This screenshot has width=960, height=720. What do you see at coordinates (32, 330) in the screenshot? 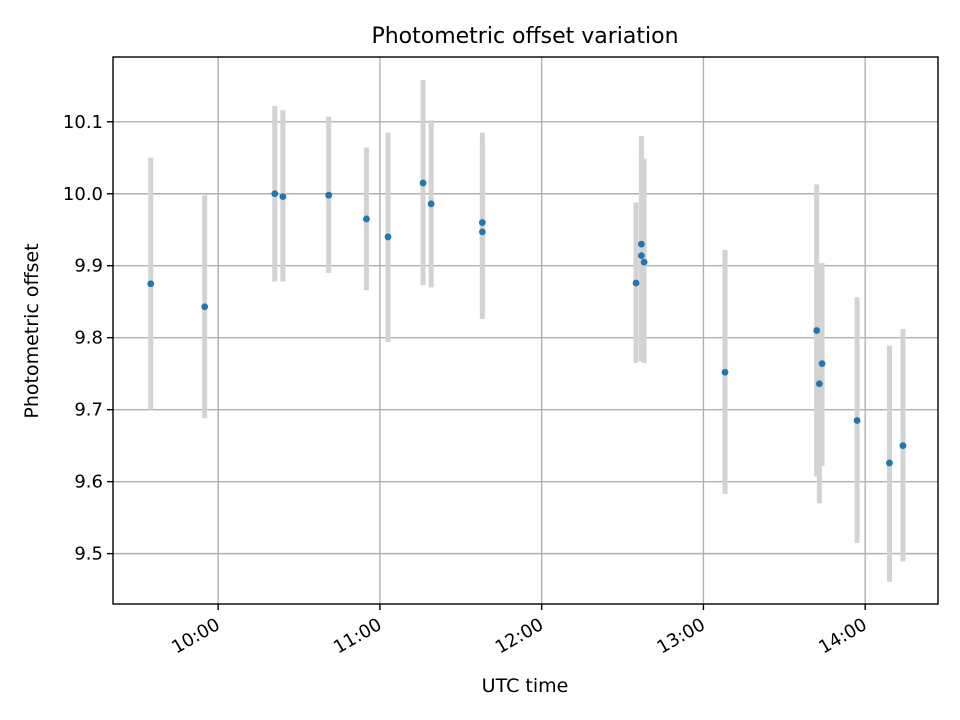
I see `y-axis-label: Photometric offset` at bounding box center [32, 330].